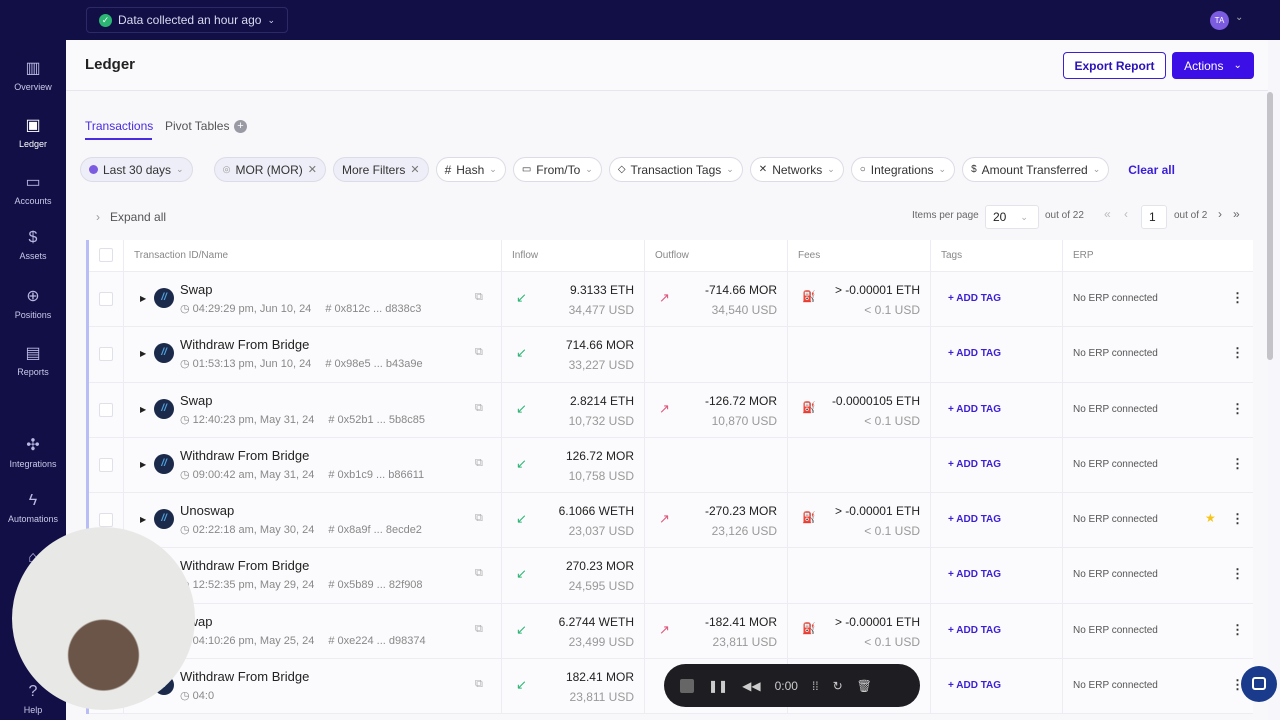 Image resolution: width=1280 pixels, height=720 pixels. Describe the element at coordinates (33, 360) in the screenshot. I see `sidebar-item-reports: ▤ Reports` at that location.